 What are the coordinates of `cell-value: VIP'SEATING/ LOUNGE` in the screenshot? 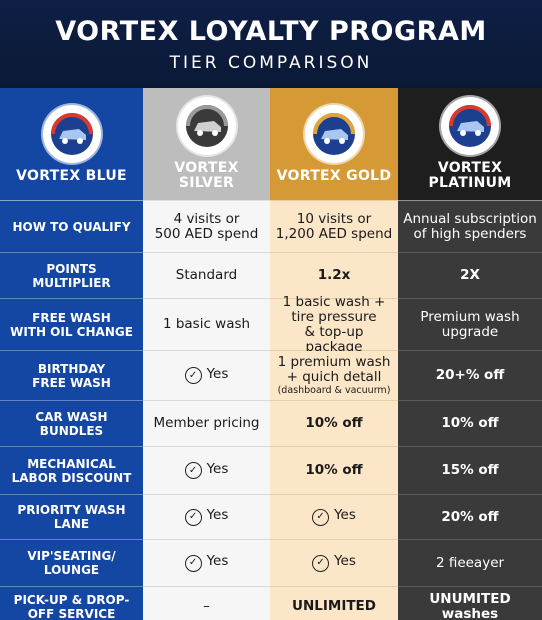 It's located at (71, 563).